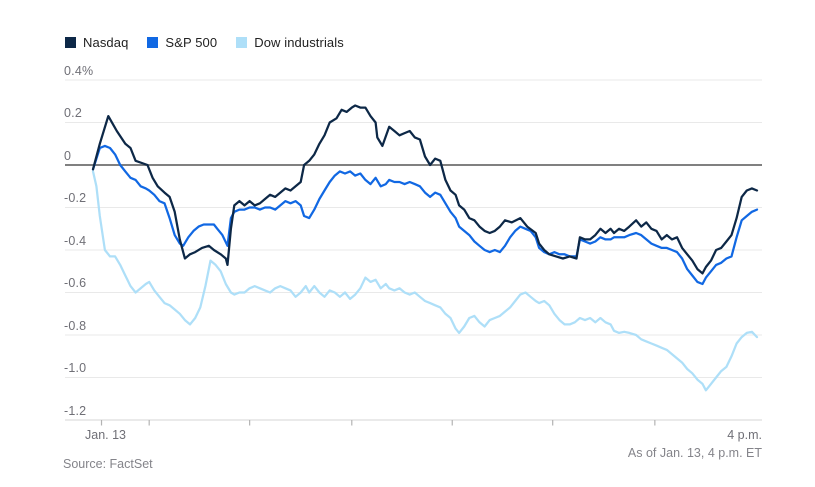 Image resolution: width=815 pixels, height=487 pixels. I want to click on y-axis-label: 0.4%, so click(79, 70).